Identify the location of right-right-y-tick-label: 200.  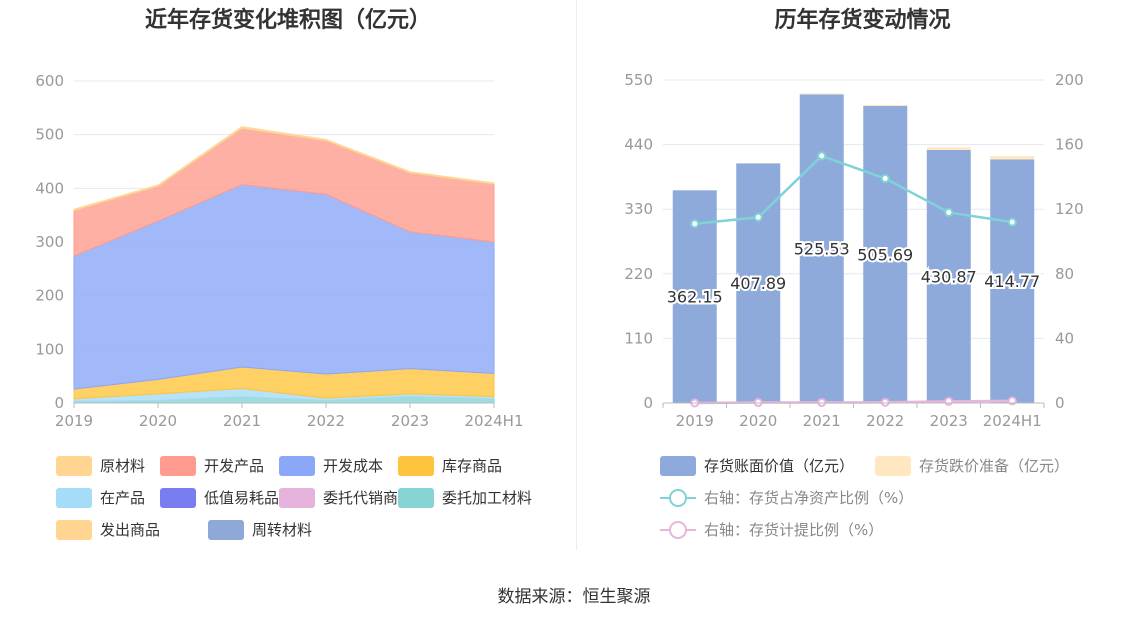
(1069, 80).